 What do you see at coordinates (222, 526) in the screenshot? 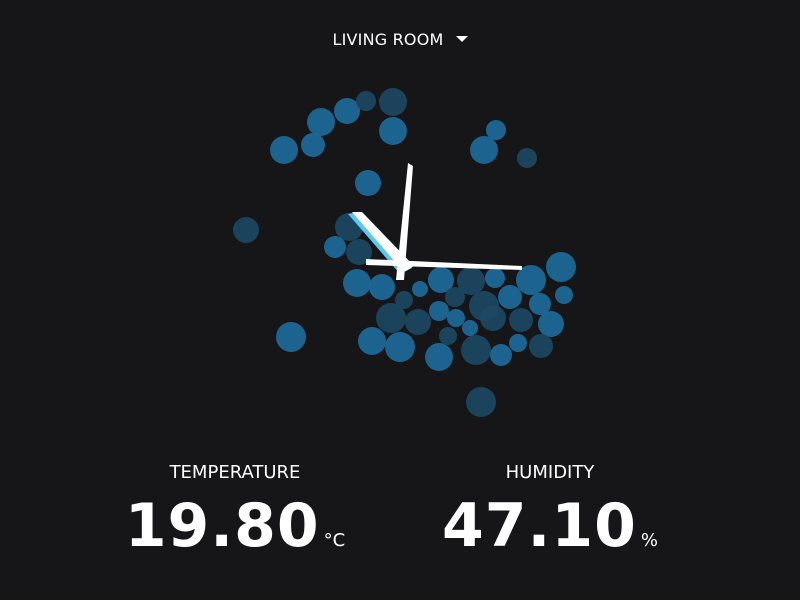
I see `temperature-value: 19.80` at bounding box center [222, 526].